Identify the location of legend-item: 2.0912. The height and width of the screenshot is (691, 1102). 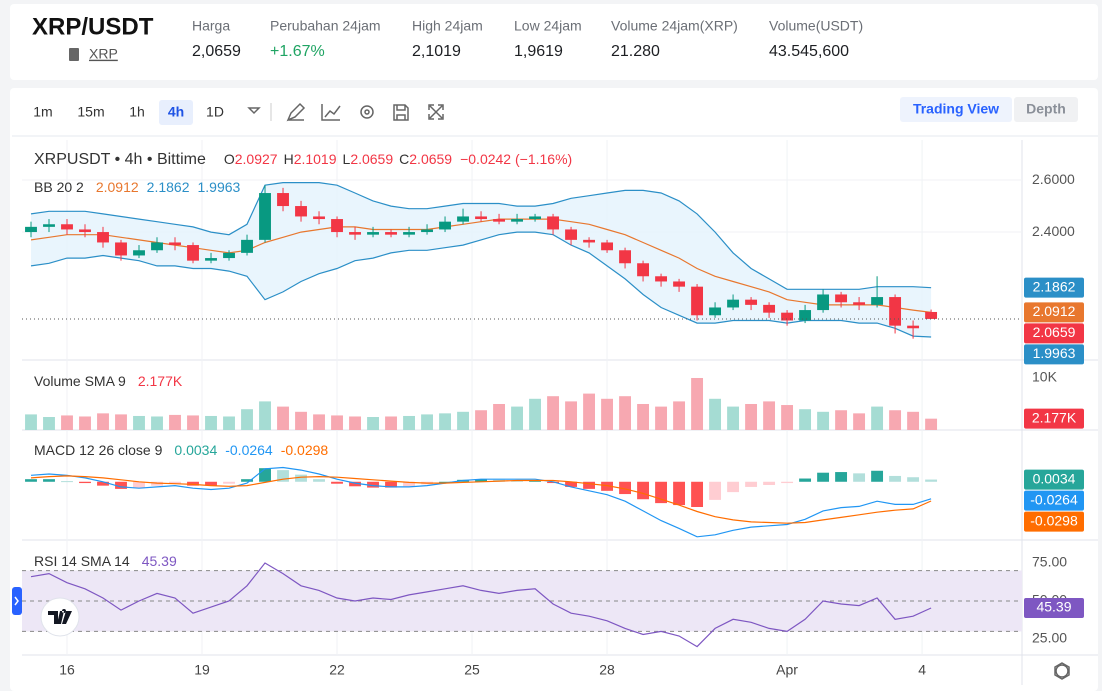
(117, 187).